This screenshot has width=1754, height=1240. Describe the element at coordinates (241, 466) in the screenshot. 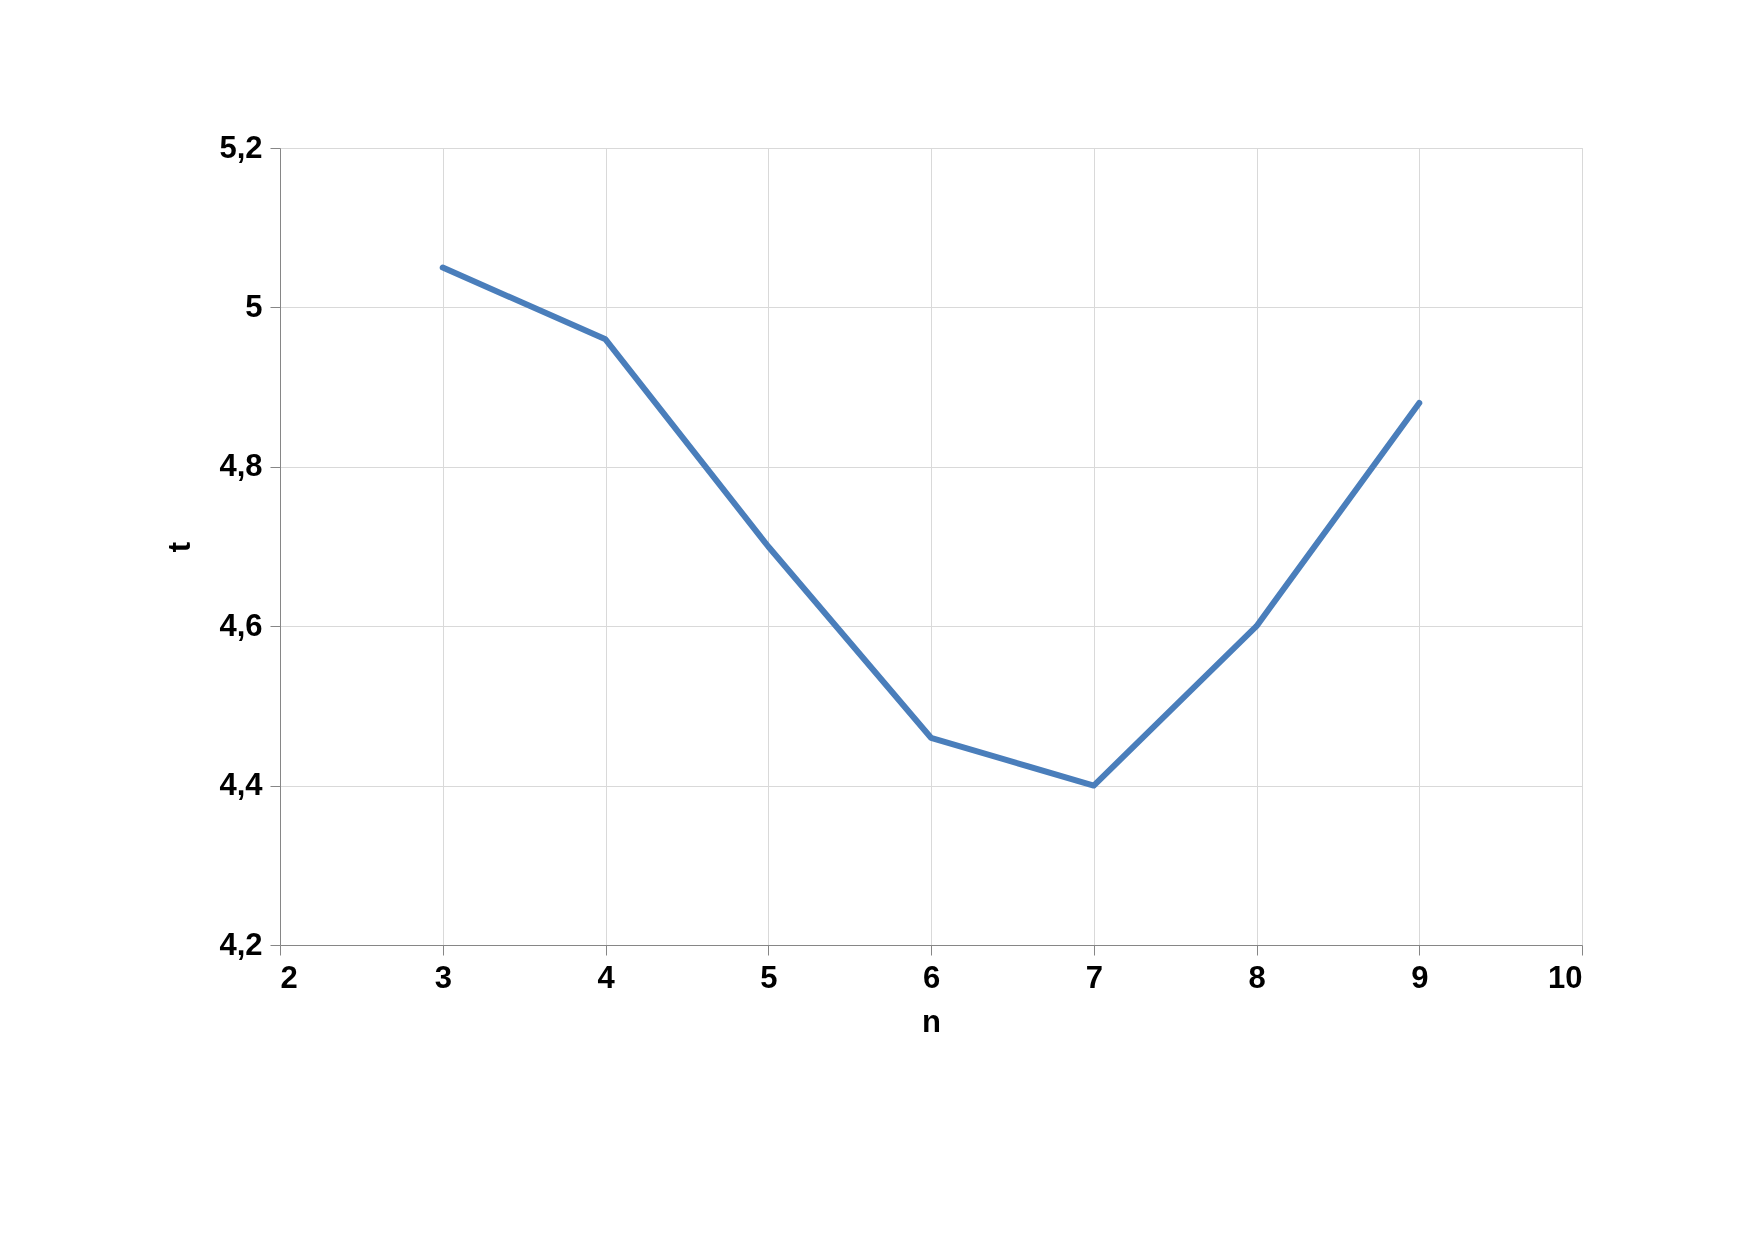

I see `y-tick-label: 4,8` at that location.